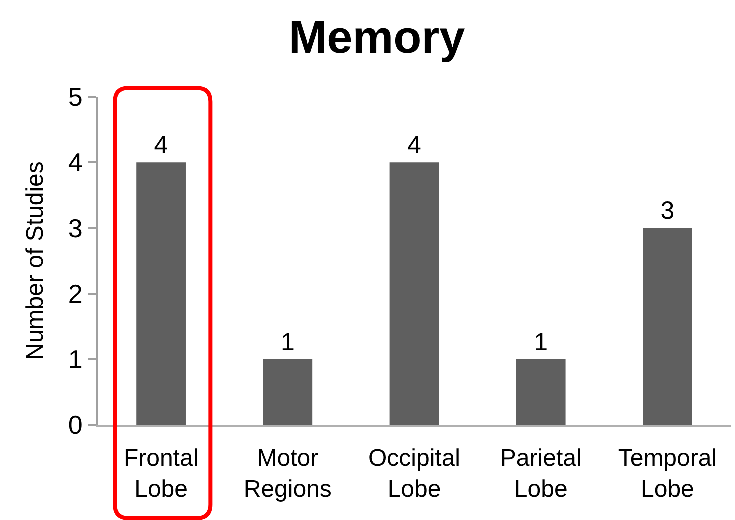 This screenshot has width=735, height=520. I want to click on y-axis-title: Number of Studies, so click(35, 261).